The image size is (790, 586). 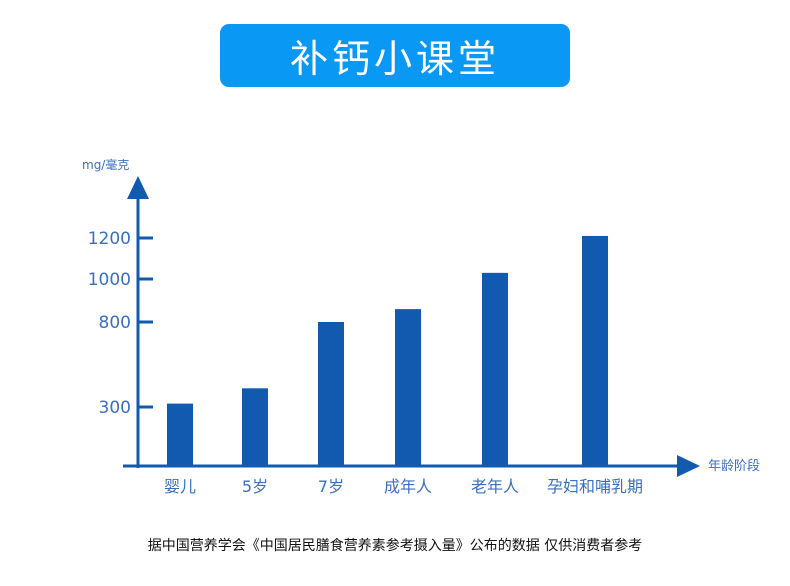 What do you see at coordinates (688, 466) in the screenshot?
I see `x-axis-arrow` at bounding box center [688, 466].